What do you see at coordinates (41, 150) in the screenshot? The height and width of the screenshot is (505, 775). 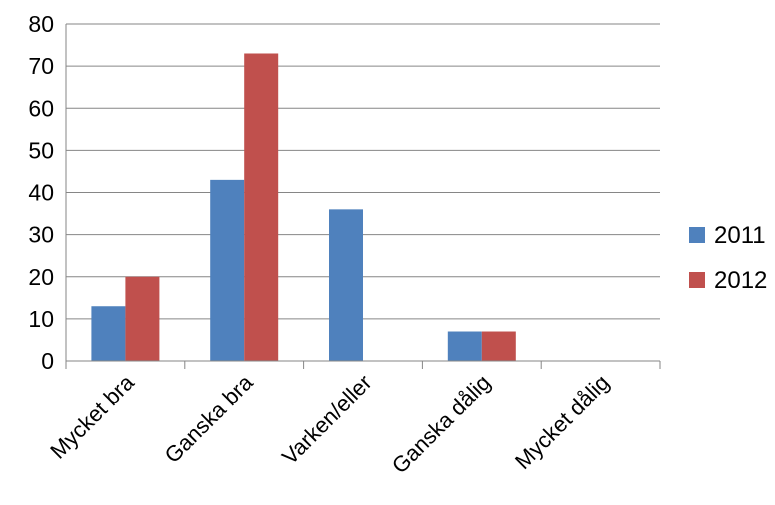 I see `y-tick-label-50: 50` at bounding box center [41, 150].